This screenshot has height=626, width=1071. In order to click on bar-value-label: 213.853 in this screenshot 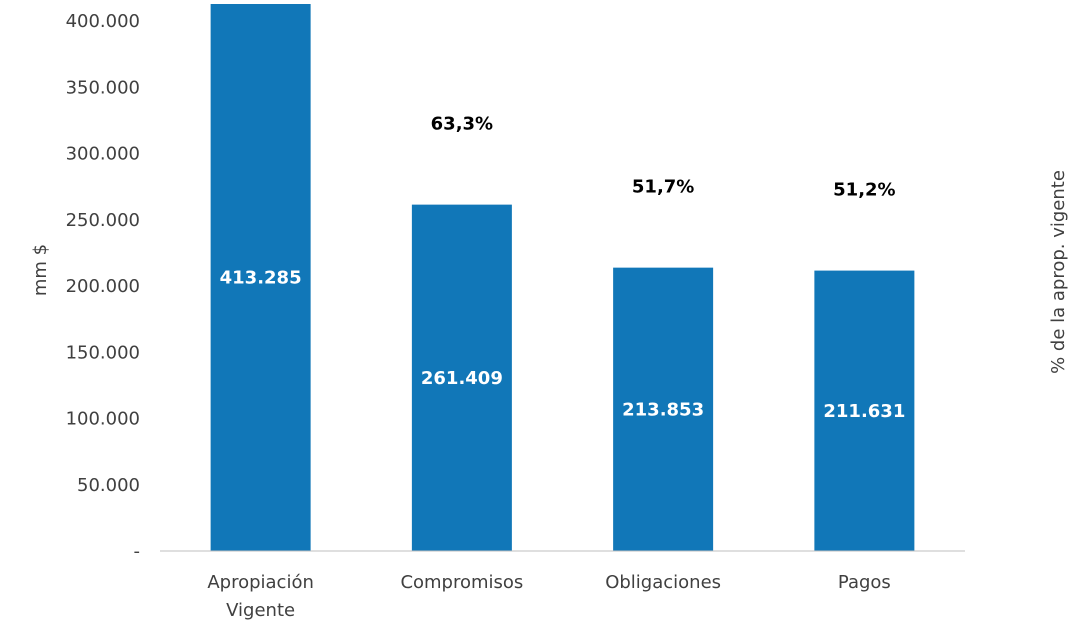, I will do `click(663, 409)`.